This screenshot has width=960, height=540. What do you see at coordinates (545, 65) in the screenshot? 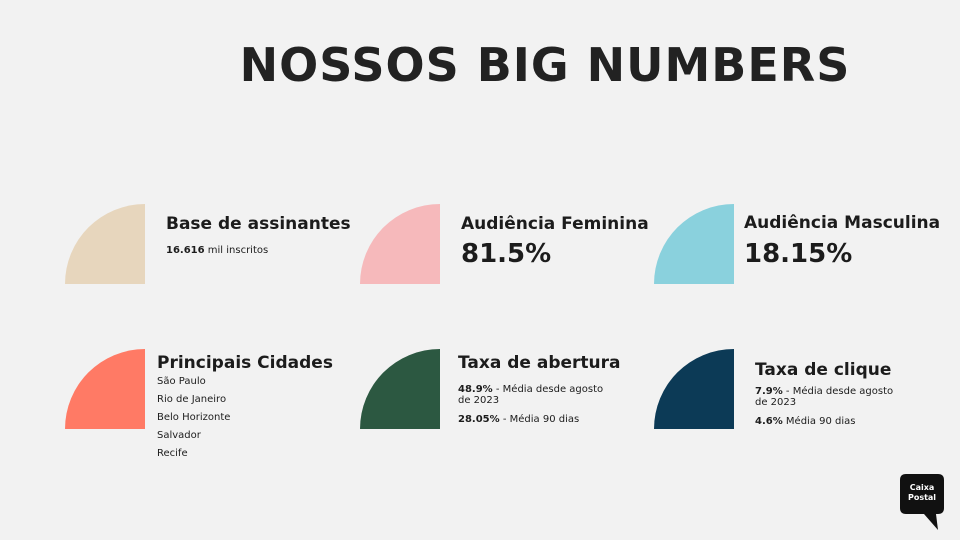
I see `page-title: NOSSOS BIG NUMBERS` at bounding box center [545, 65].